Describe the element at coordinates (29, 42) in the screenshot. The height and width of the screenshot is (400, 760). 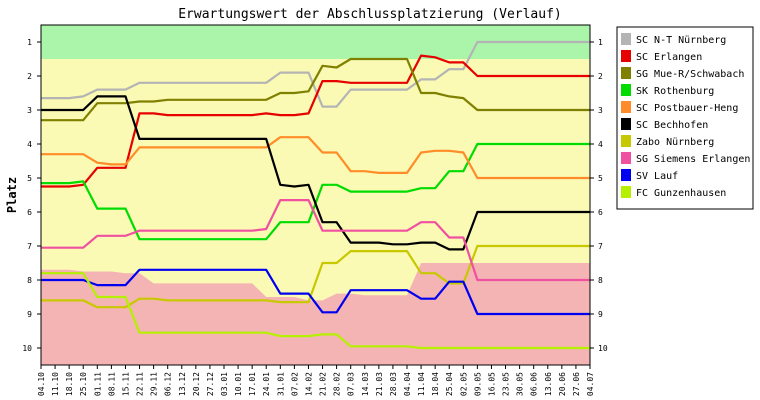
I see `y-tick-label-left: 1` at that location.